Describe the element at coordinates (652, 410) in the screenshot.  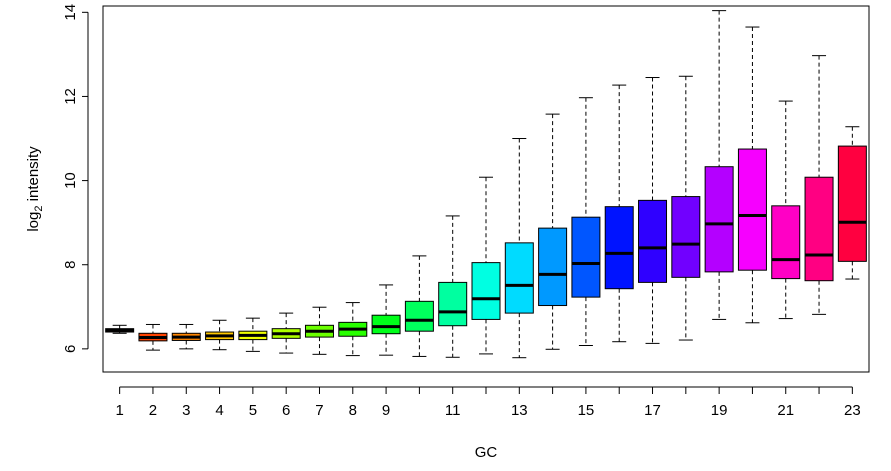
I see `x-tick-label: 17` at that location.